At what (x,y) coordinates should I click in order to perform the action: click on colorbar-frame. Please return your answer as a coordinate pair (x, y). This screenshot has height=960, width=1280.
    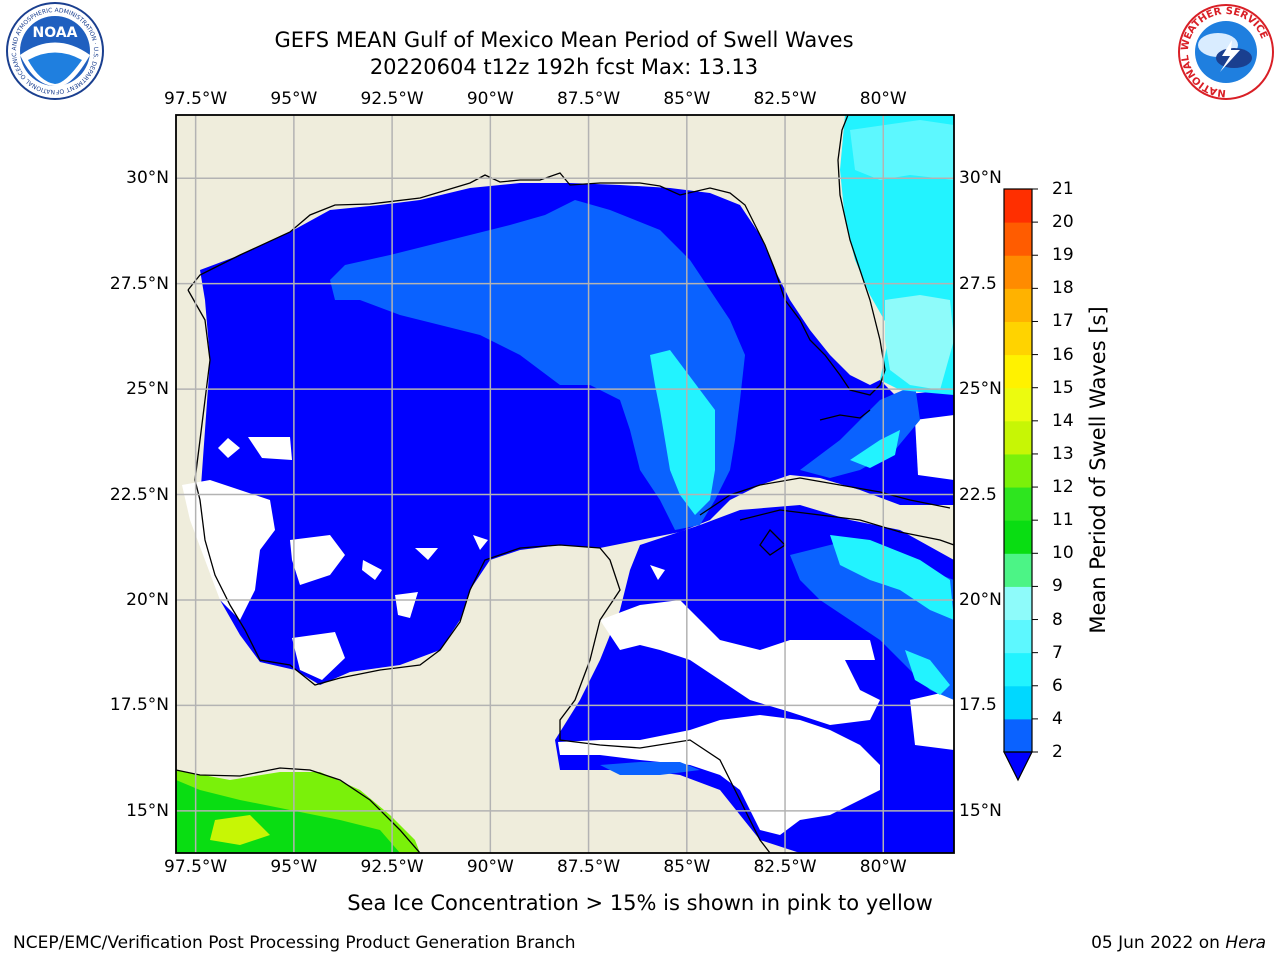
    Looking at the image, I should click on (1018, 470).